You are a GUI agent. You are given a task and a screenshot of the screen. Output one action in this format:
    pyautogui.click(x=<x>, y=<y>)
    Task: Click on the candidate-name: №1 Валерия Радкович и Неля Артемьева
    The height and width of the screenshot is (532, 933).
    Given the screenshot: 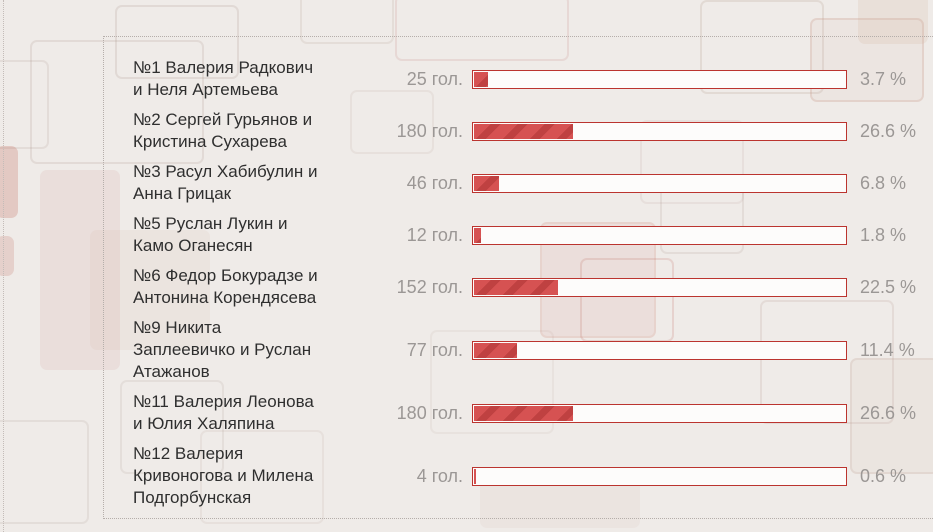 What is the action you would take?
    pyautogui.click(x=223, y=78)
    